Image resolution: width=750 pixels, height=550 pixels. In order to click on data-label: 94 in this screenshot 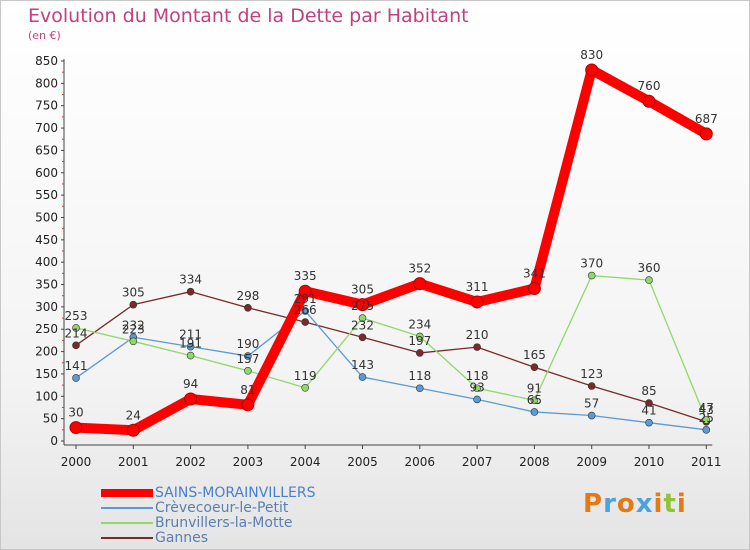, I will do `click(190, 384)`.